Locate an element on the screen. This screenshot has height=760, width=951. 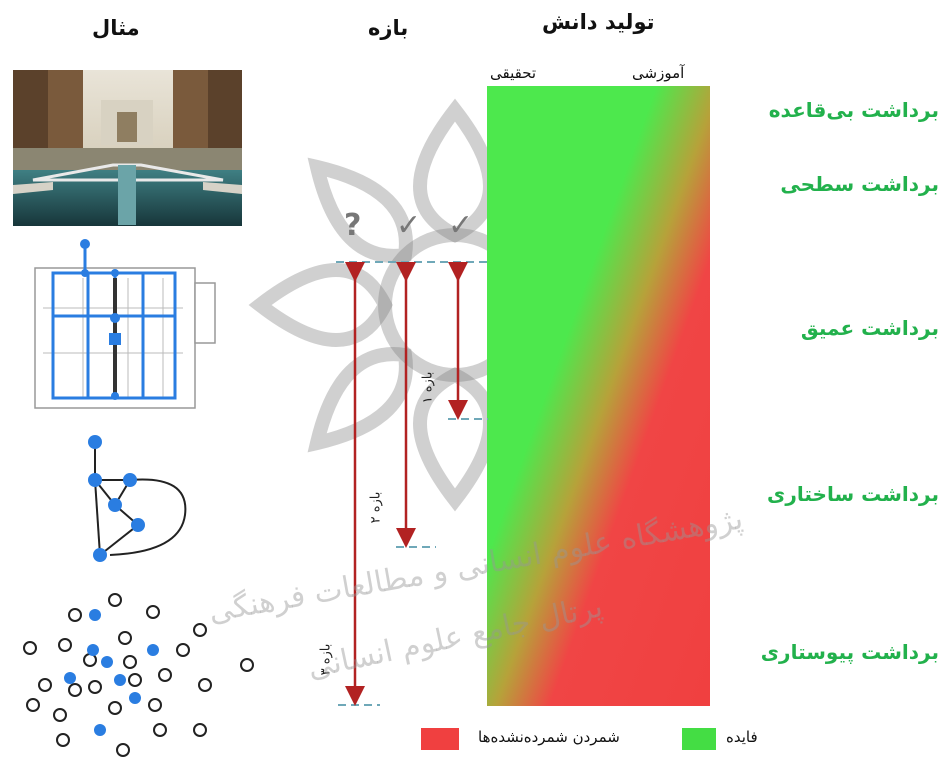
garden-photo is located at coordinates (127, 148).